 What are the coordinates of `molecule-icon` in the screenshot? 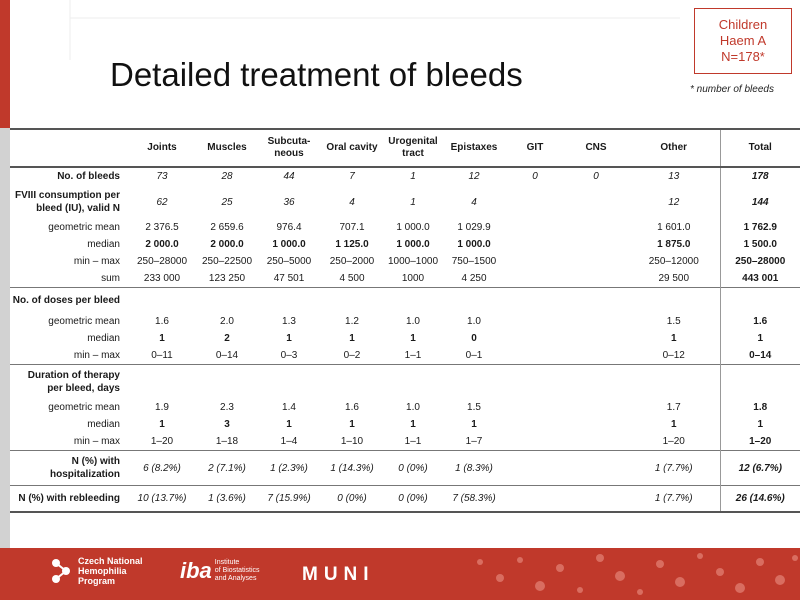 It's located at (61, 571).